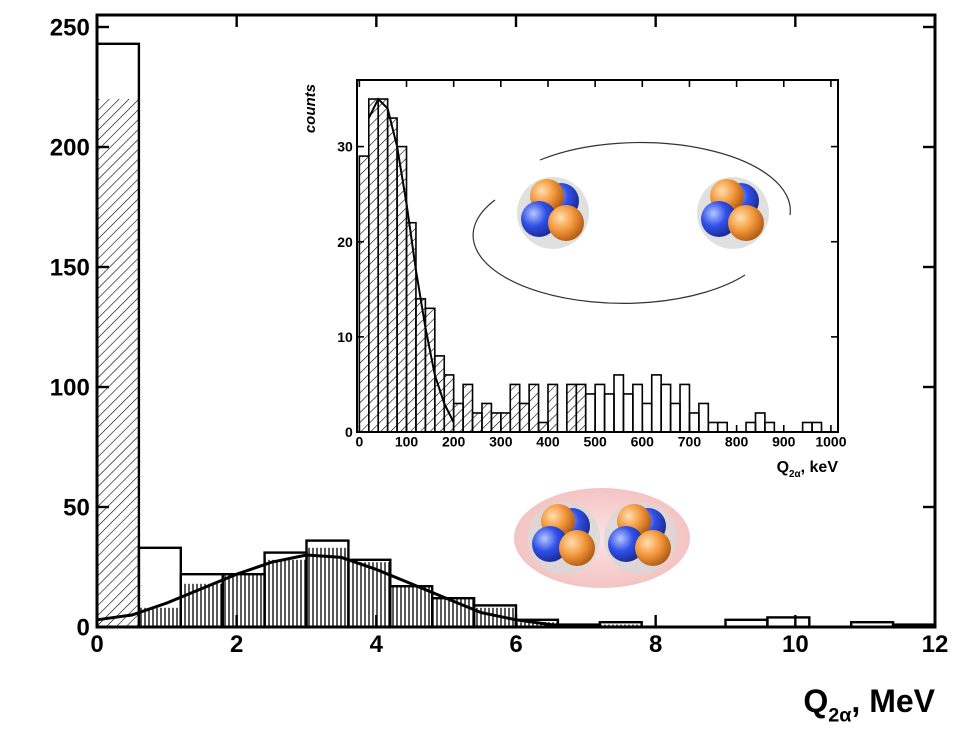 This screenshot has width=958, height=731. I want to click on x-tick-label: 300, so click(501, 442).